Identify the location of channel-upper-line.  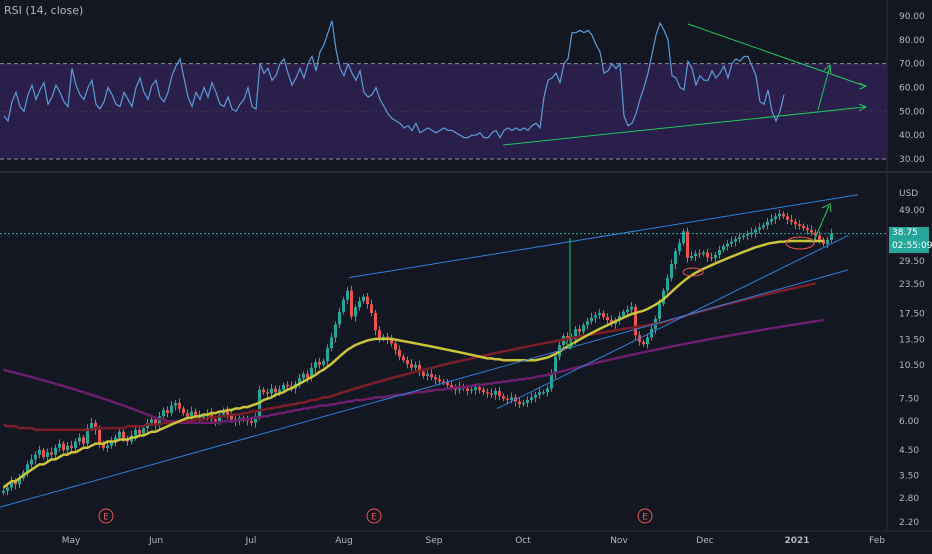
(603, 236).